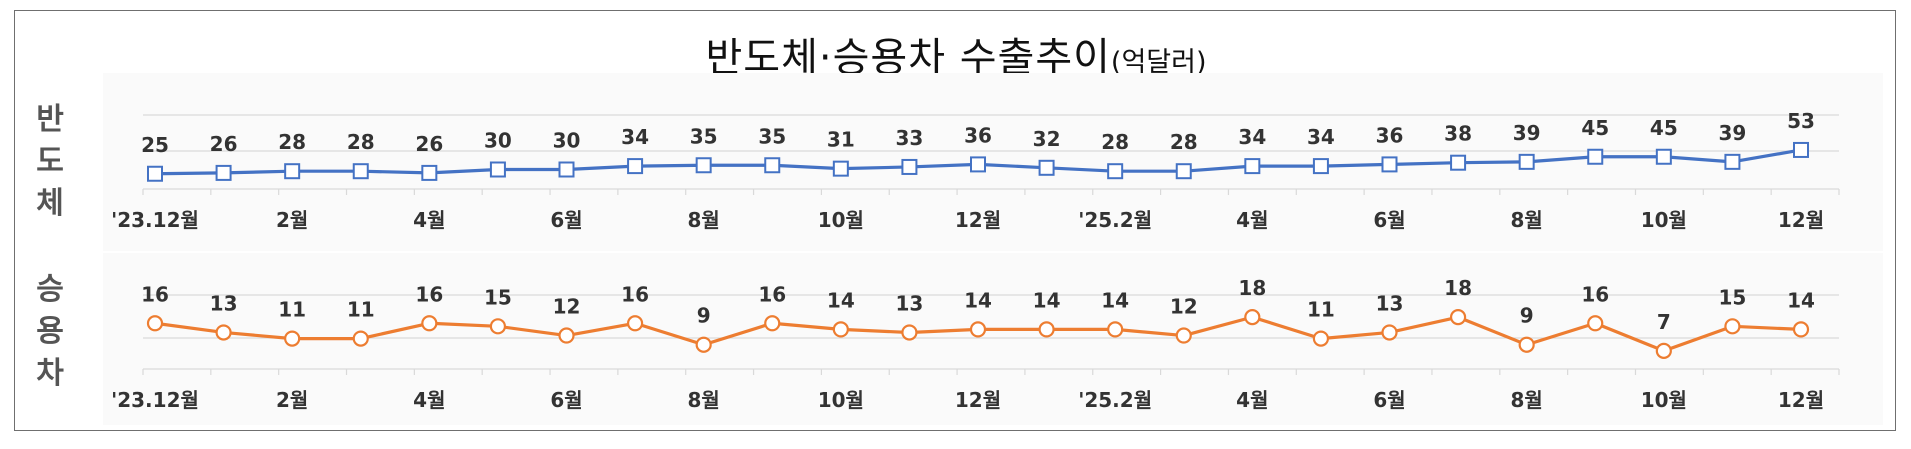  What do you see at coordinates (50, 331) in the screenshot?
I see `passenger-car-side-label: 승 용 차` at bounding box center [50, 331].